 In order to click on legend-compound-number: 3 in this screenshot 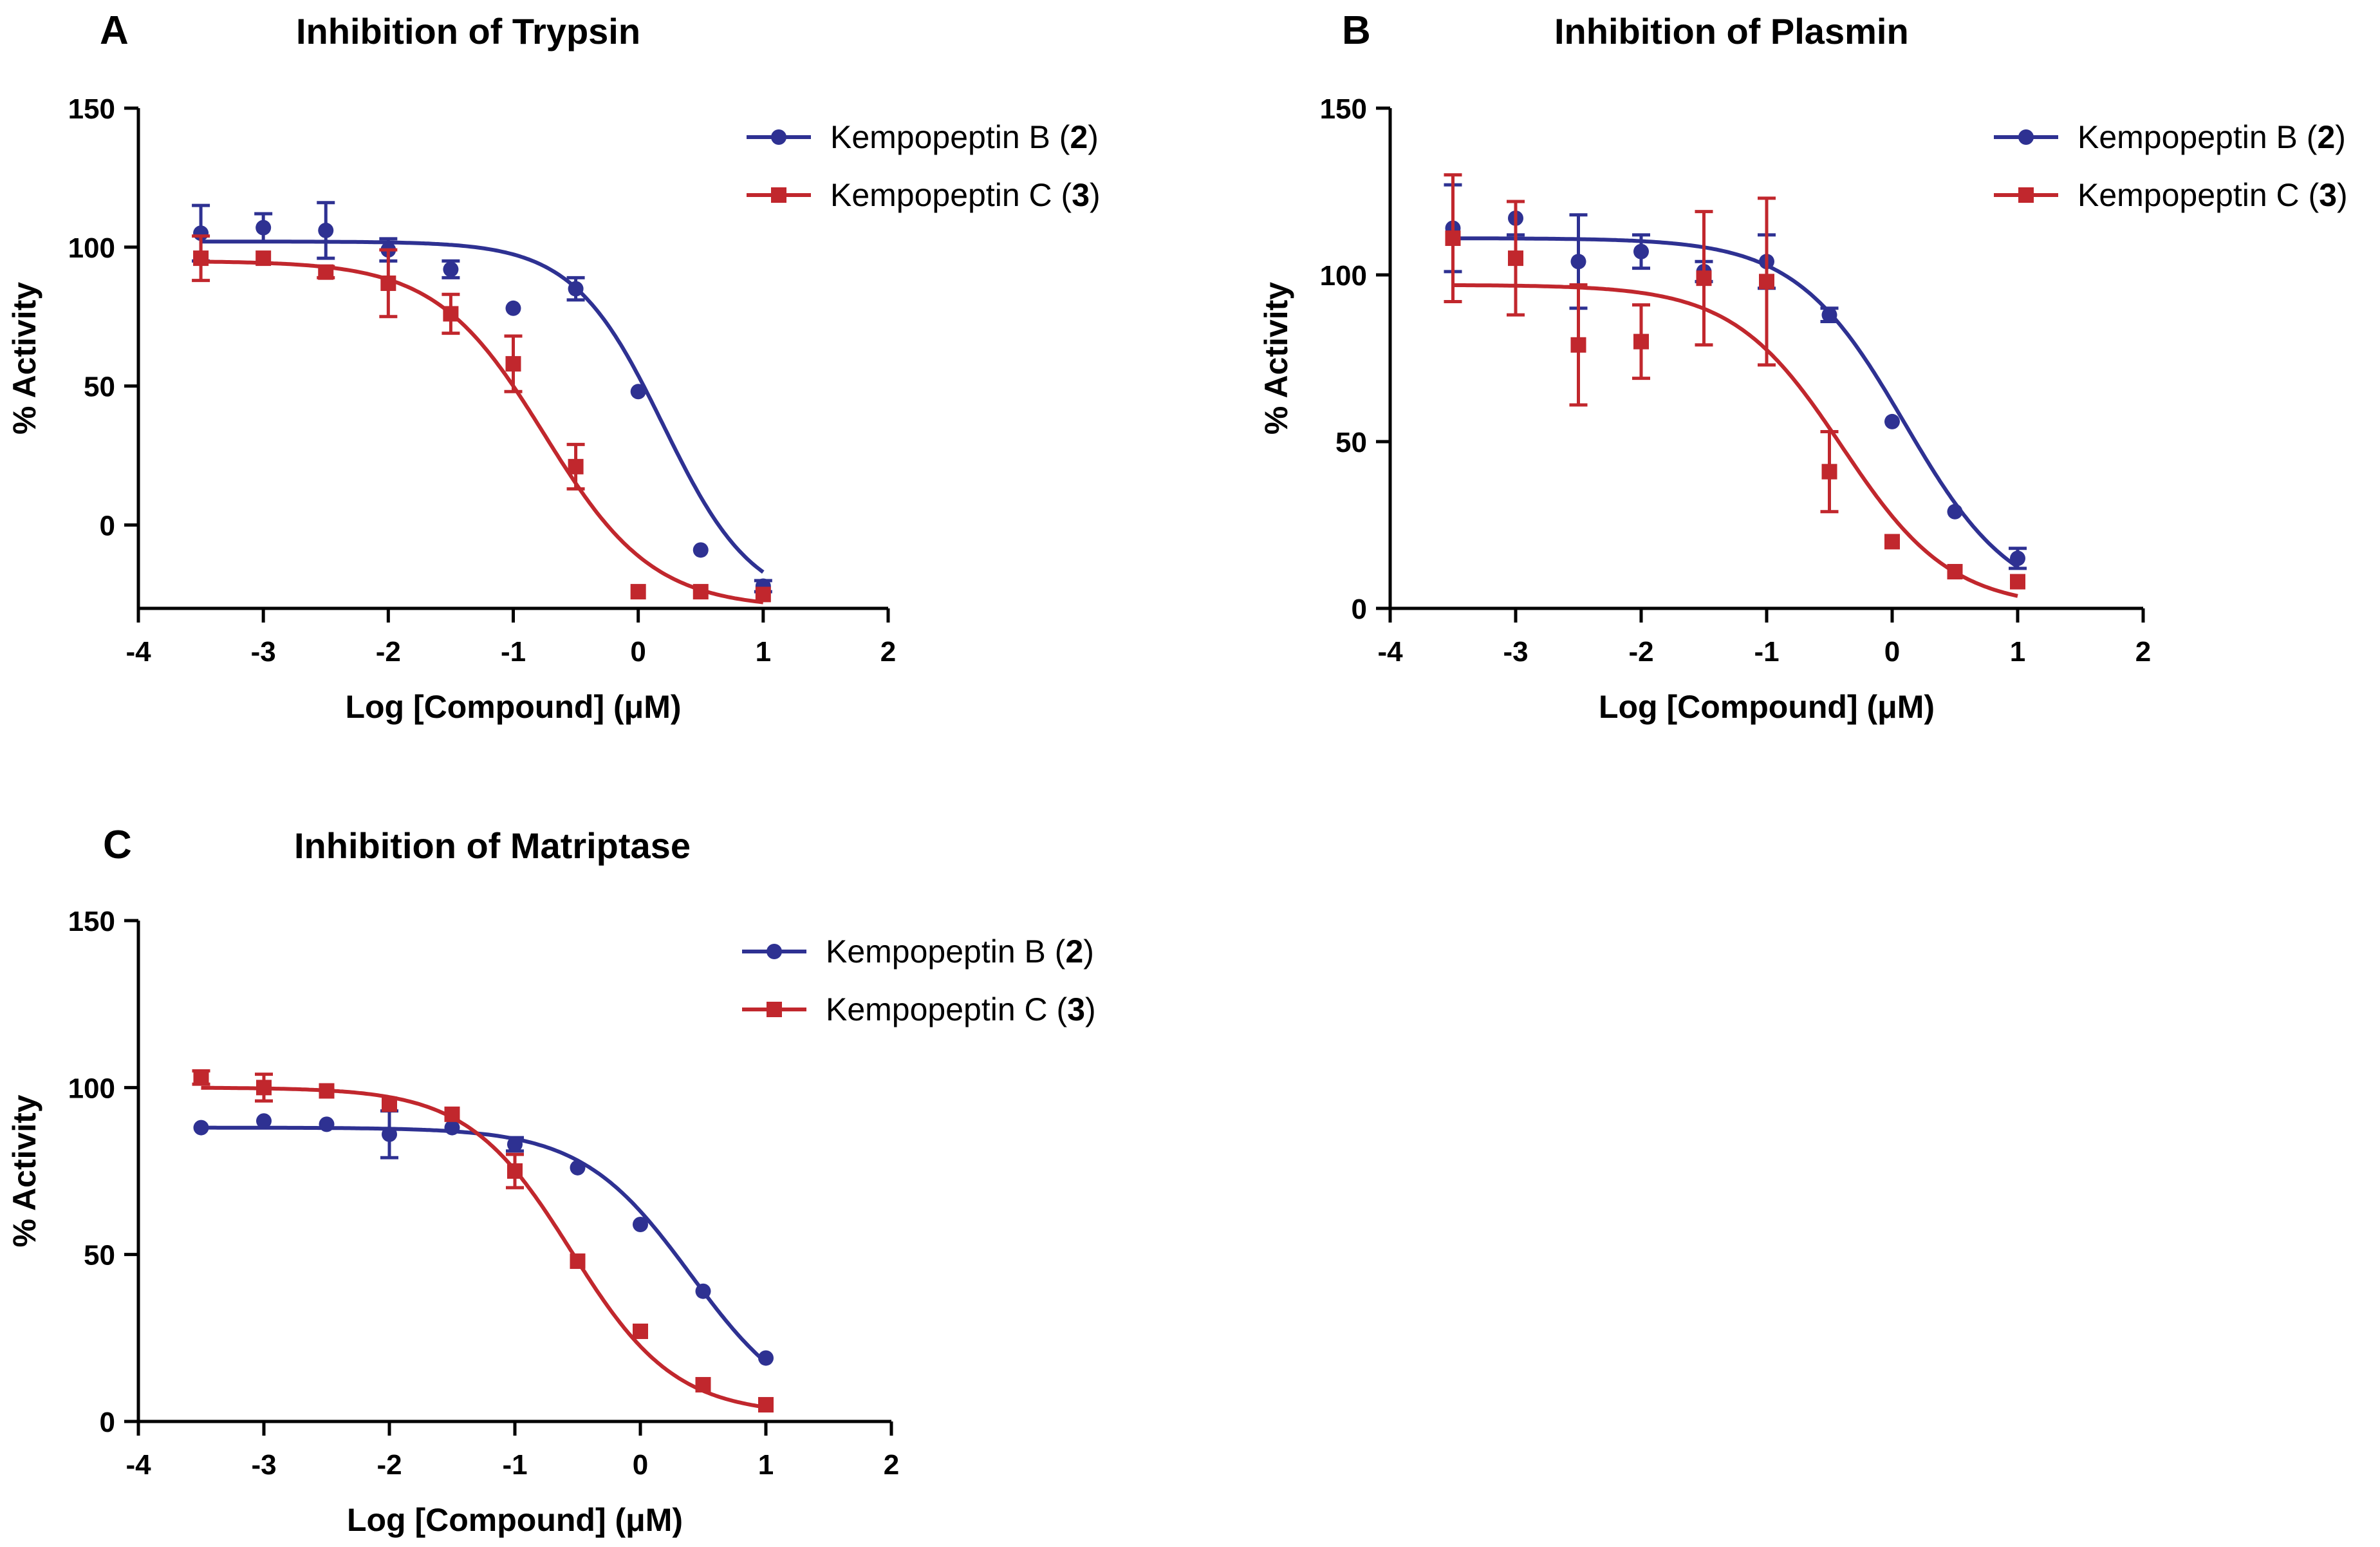, I will do `click(1076, 1009)`.